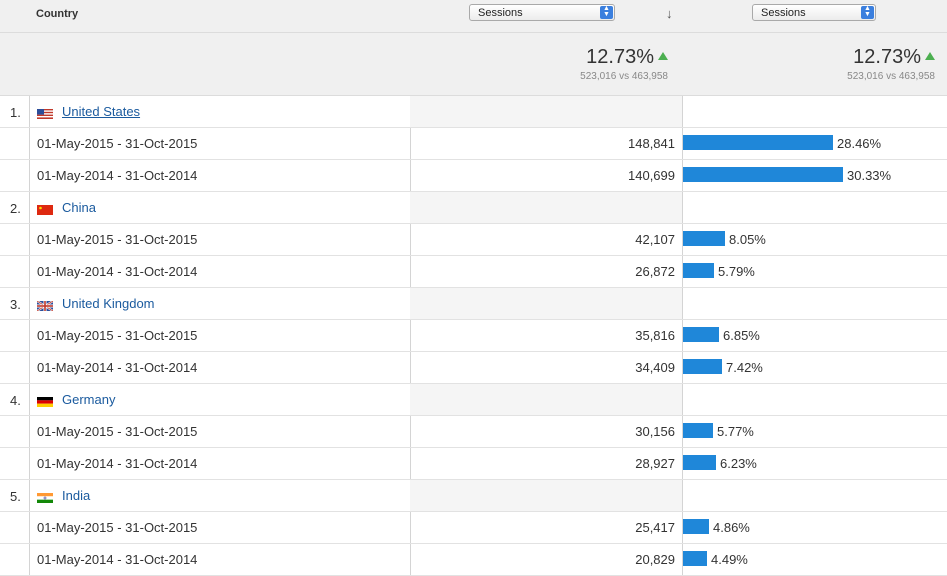 Image resolution: width=947 pixels, height=576 pixels. What do you see at coordinates (15, 304) in the screenshot?
I see `rank-label: 3.` at bounding box center [15, 304].